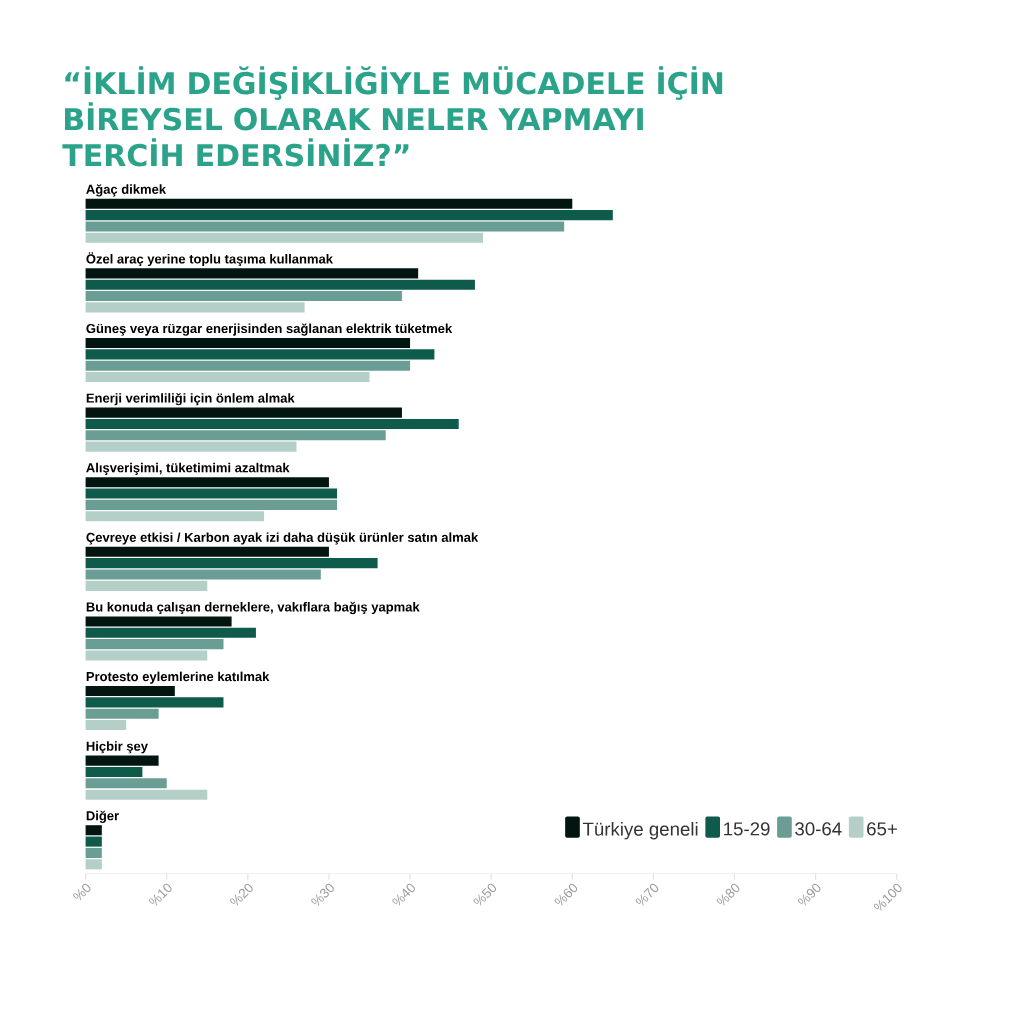 The width and height of the screenshot is (1024, 1024). Describe the element at coordinates (640, 831) in the screenshot. I see `legend-label: Türkiye geneli` at that location.